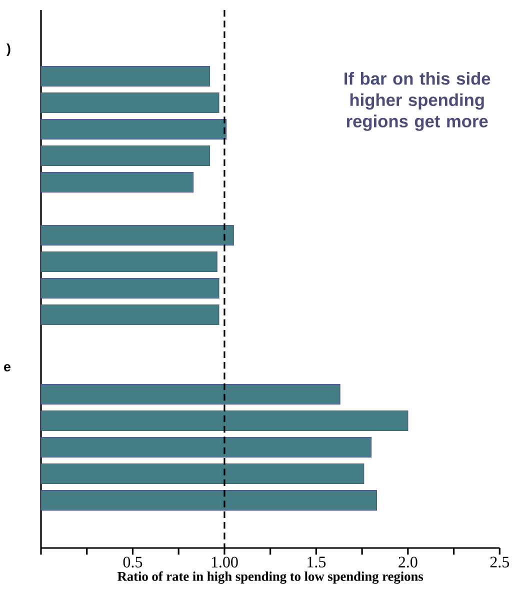 The image size is (531, 590). I want to click on x-tick-label: 0.5, so click(132, 562).